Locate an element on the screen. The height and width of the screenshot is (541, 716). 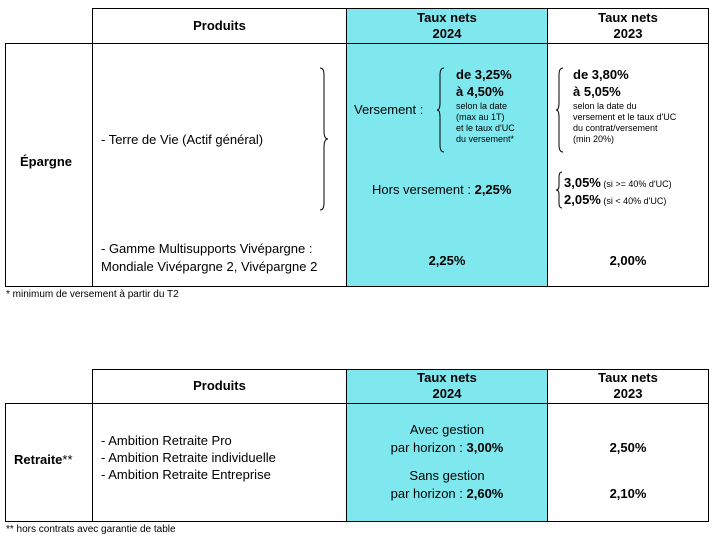
hors-versement-2023-low: 2,05% (si < 40% d'UC) is located at coordinates (615, 199).